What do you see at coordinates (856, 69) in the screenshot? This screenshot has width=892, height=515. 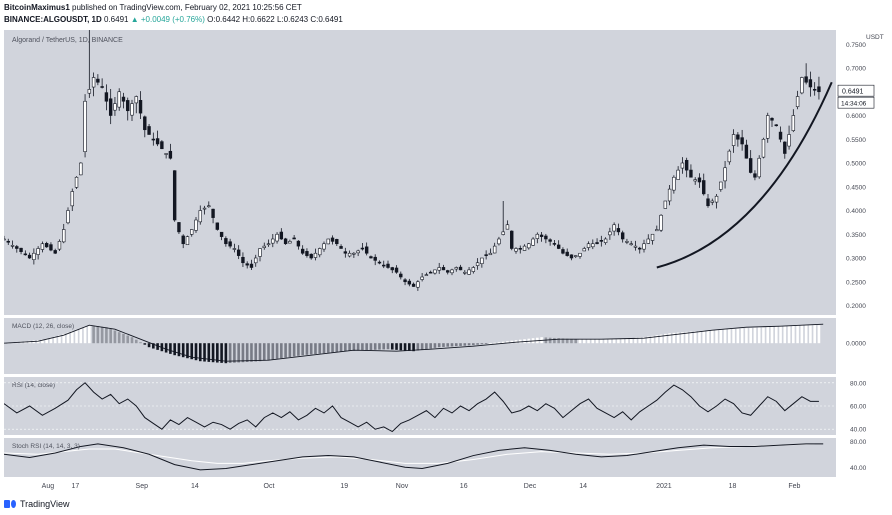 I see `y-tick-label: 0.7000` at bounding box center [856, 69].